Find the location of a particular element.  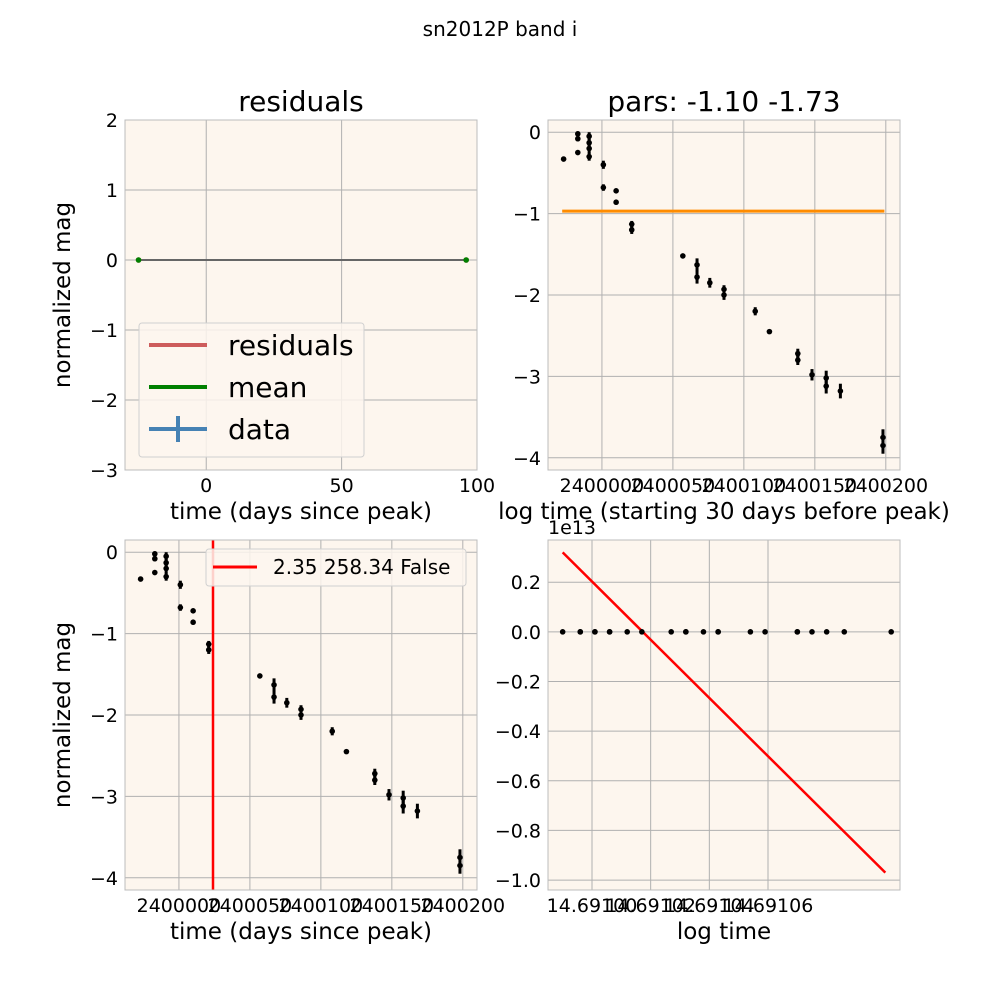

residuals-x-tick-label: 50 is located at coordinates (342, 486).